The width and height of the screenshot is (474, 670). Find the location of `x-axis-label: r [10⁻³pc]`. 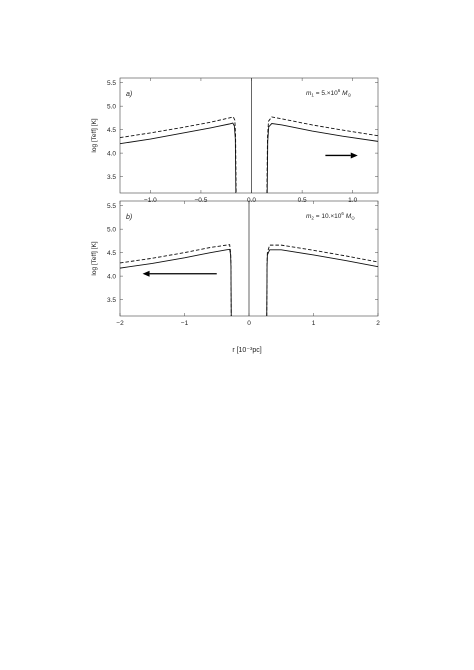

x-axis-label: r [10⁻³pc] is located at coordinates (246, 350).